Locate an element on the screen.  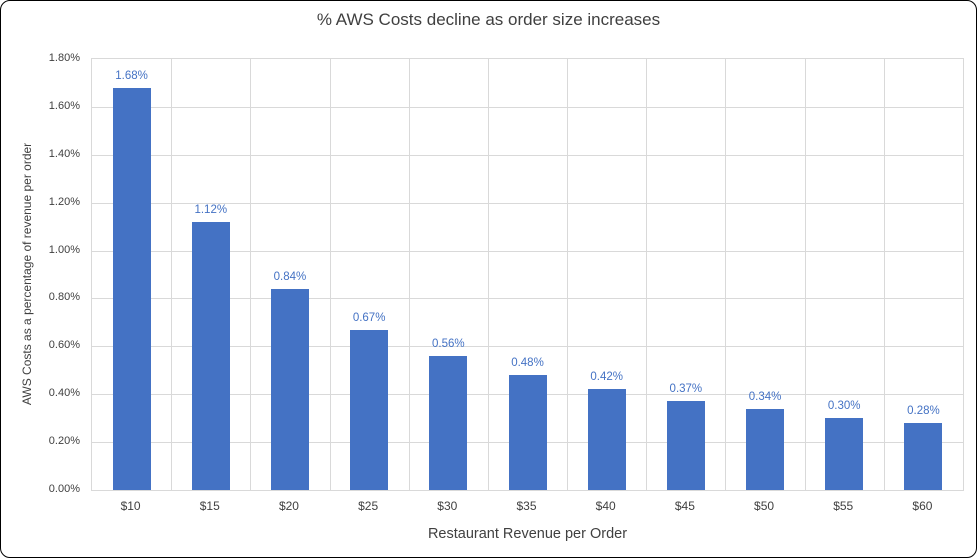
data-label: 0.28% is located at coordinates (923, 410).